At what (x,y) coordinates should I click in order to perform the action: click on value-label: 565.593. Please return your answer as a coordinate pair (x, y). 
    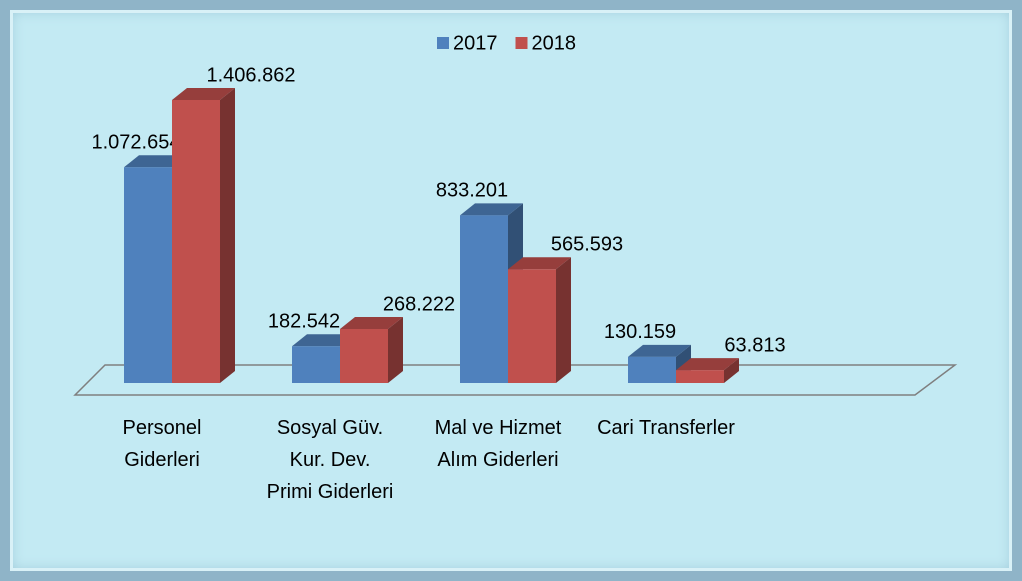
    Looking at the image, I should click on (587, 245).